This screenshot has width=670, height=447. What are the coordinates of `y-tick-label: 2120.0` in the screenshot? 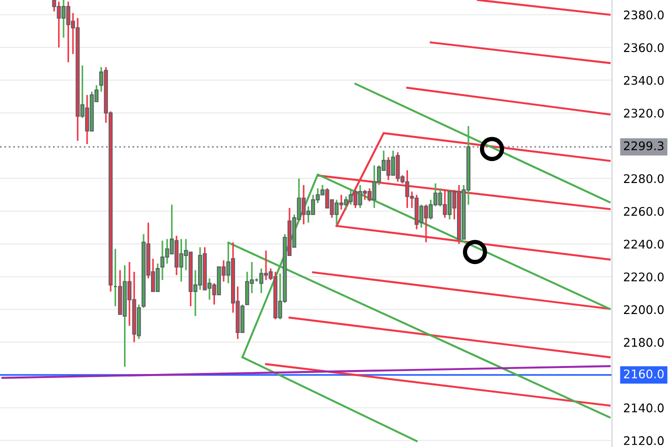 It's located at (644, 441).